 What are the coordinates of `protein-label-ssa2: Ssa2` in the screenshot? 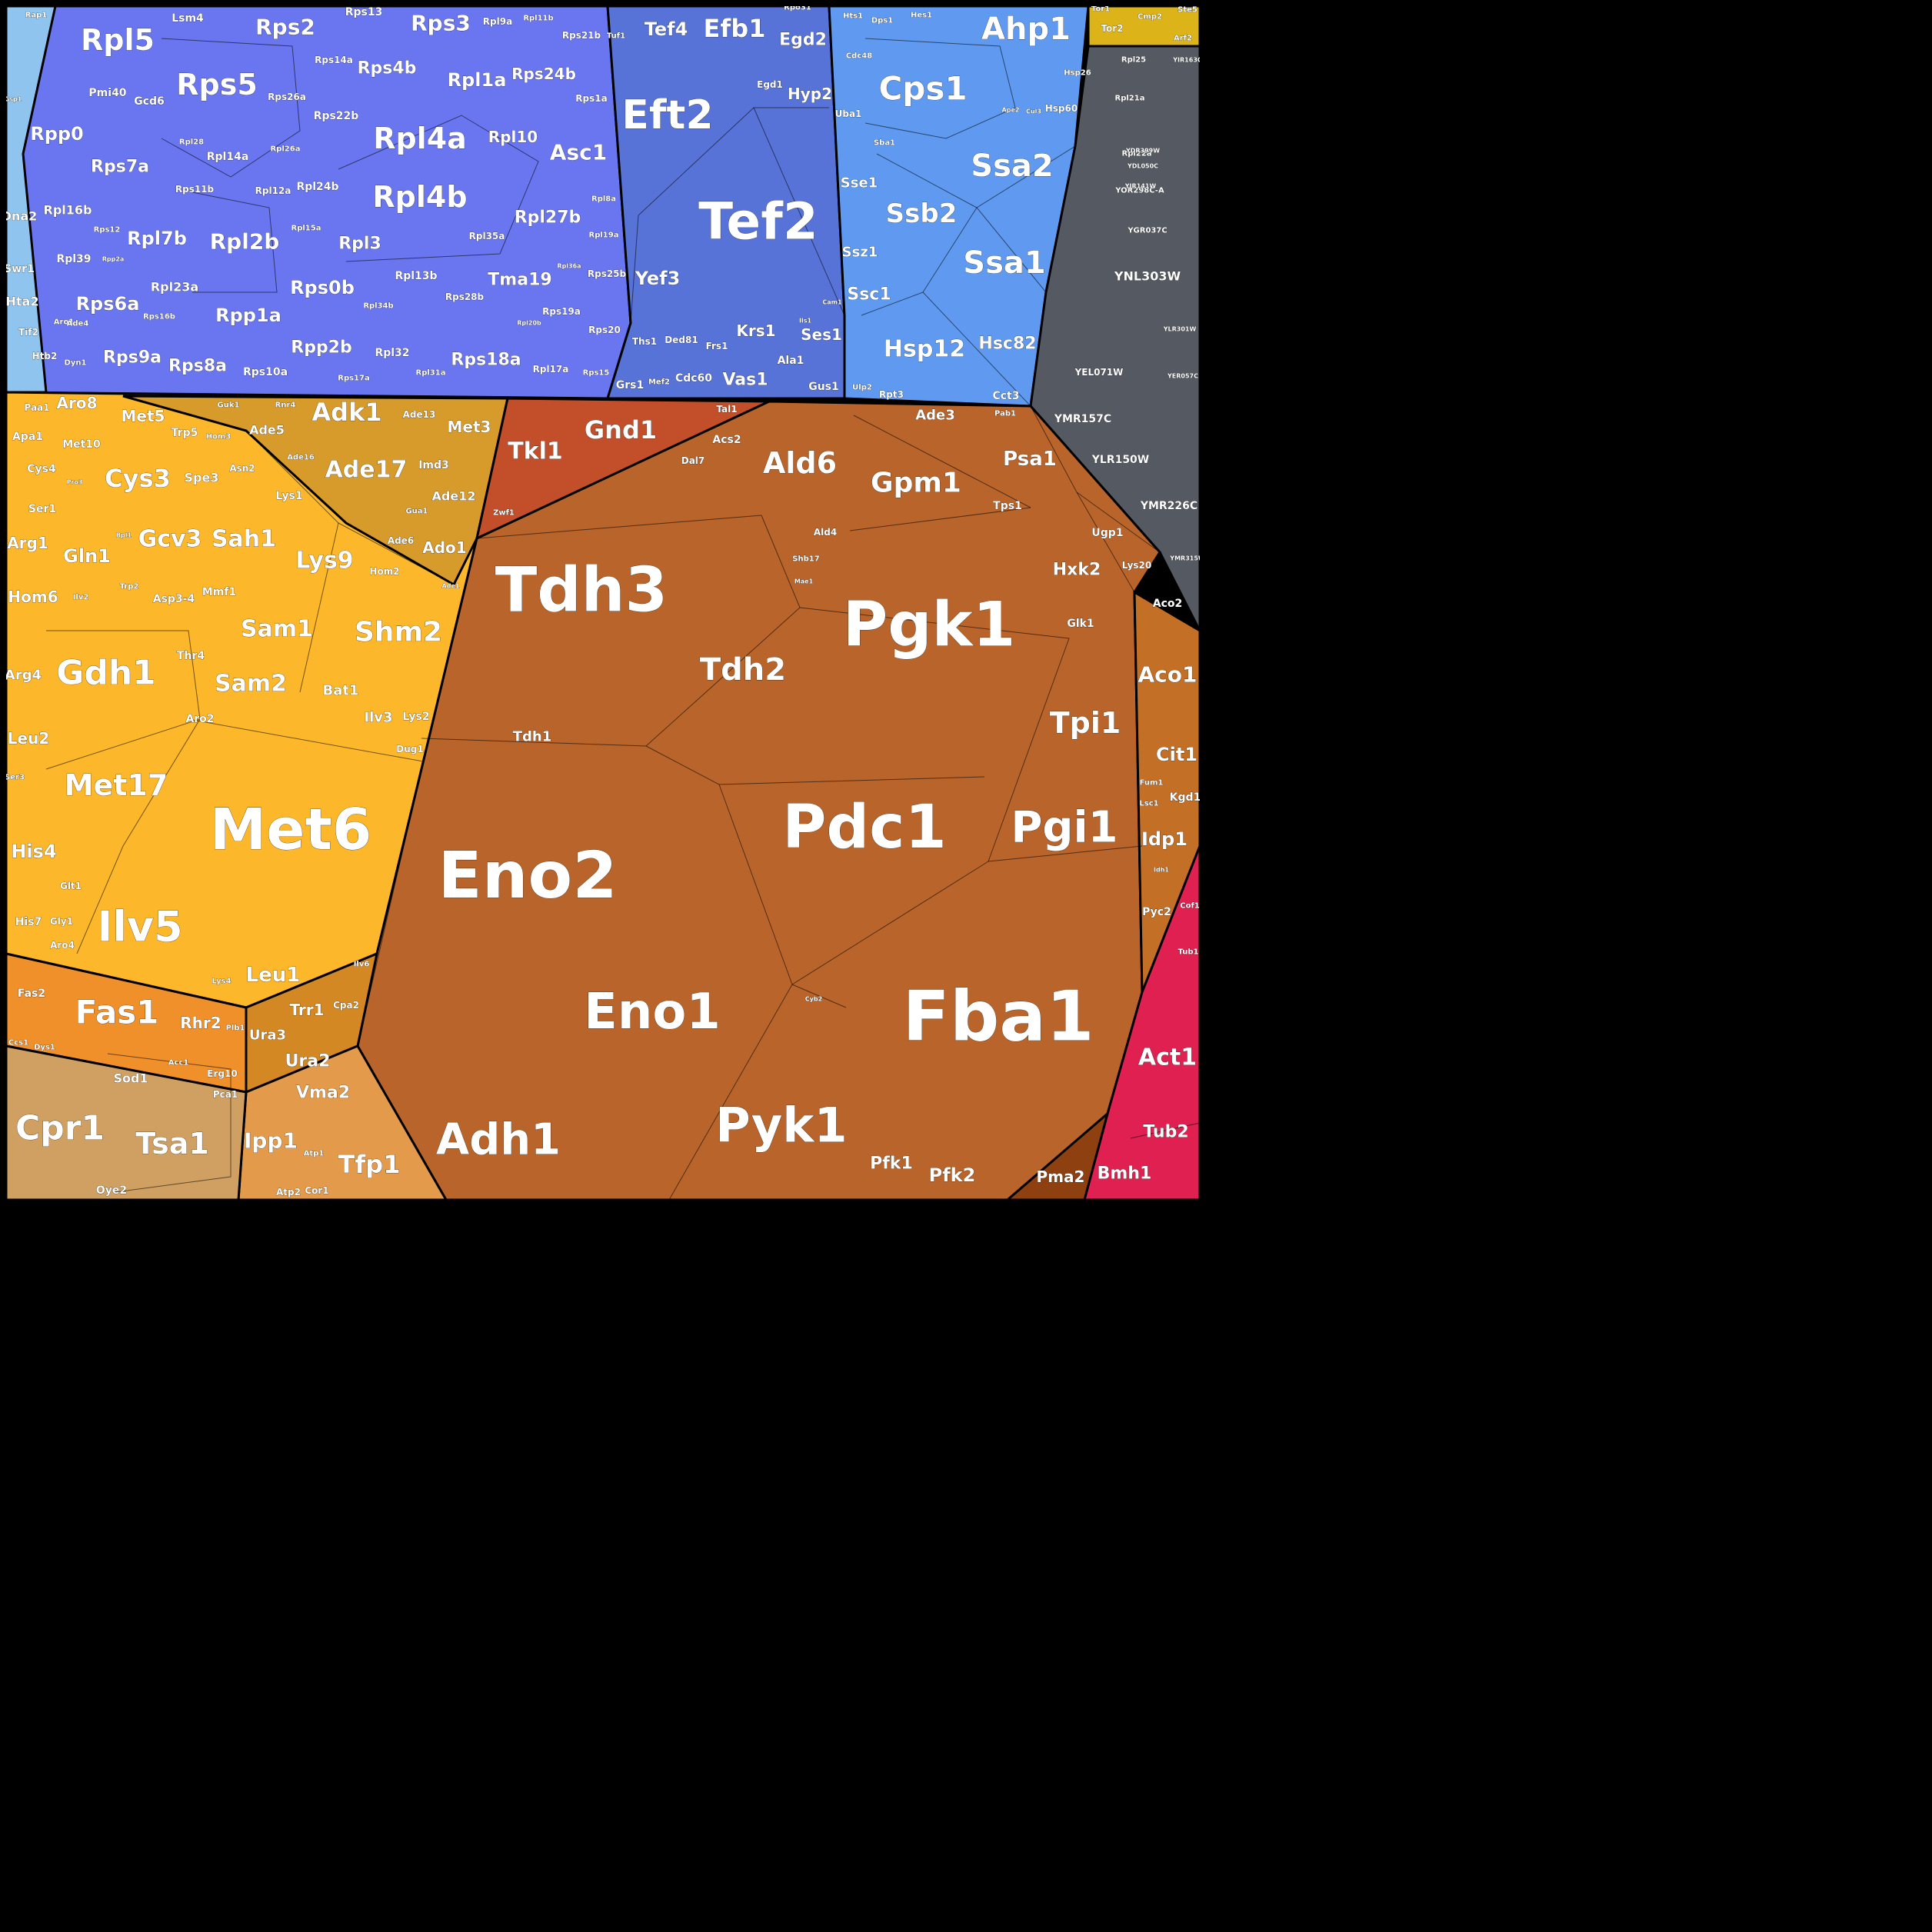 It's located at (1012, 166).